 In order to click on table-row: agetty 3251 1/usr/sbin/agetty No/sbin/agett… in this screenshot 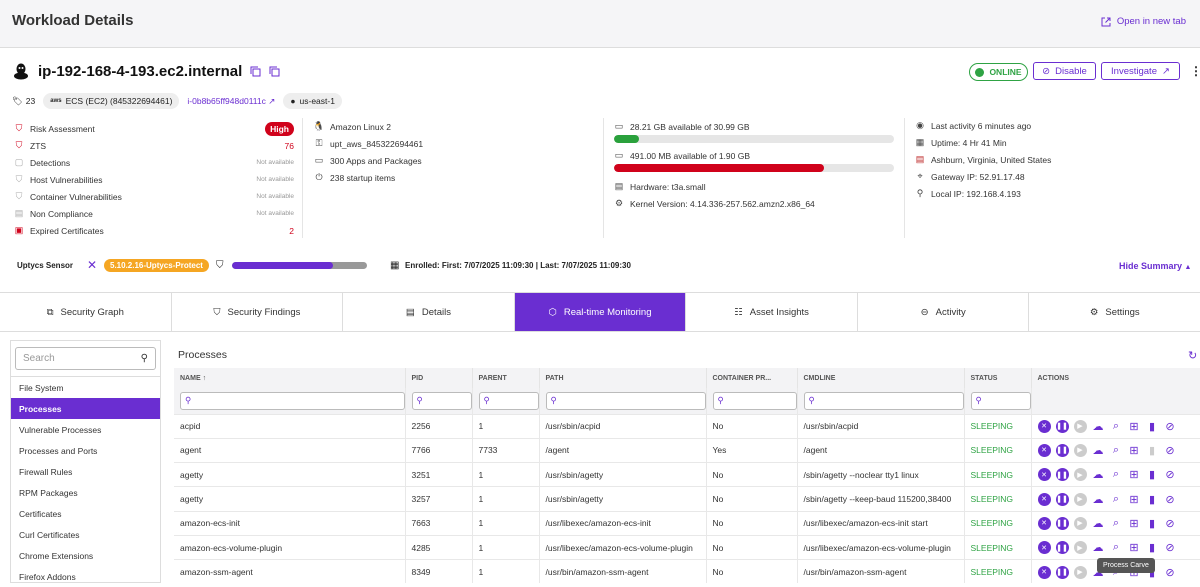, I will do `click(687, 474)`.